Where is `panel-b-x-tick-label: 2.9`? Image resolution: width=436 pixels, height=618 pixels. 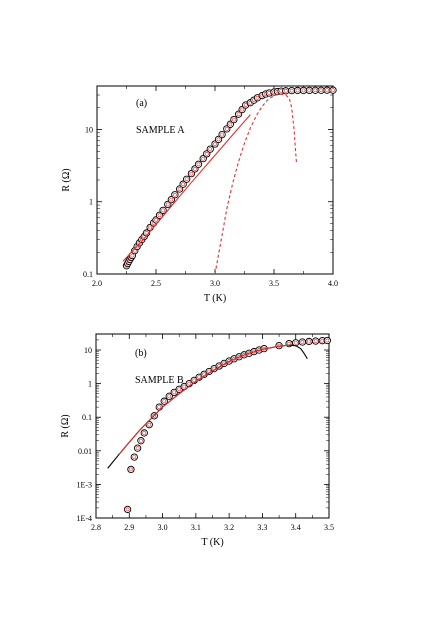 panel-b-x-tick-label: 2.9 is located at coordinates (129, 527).